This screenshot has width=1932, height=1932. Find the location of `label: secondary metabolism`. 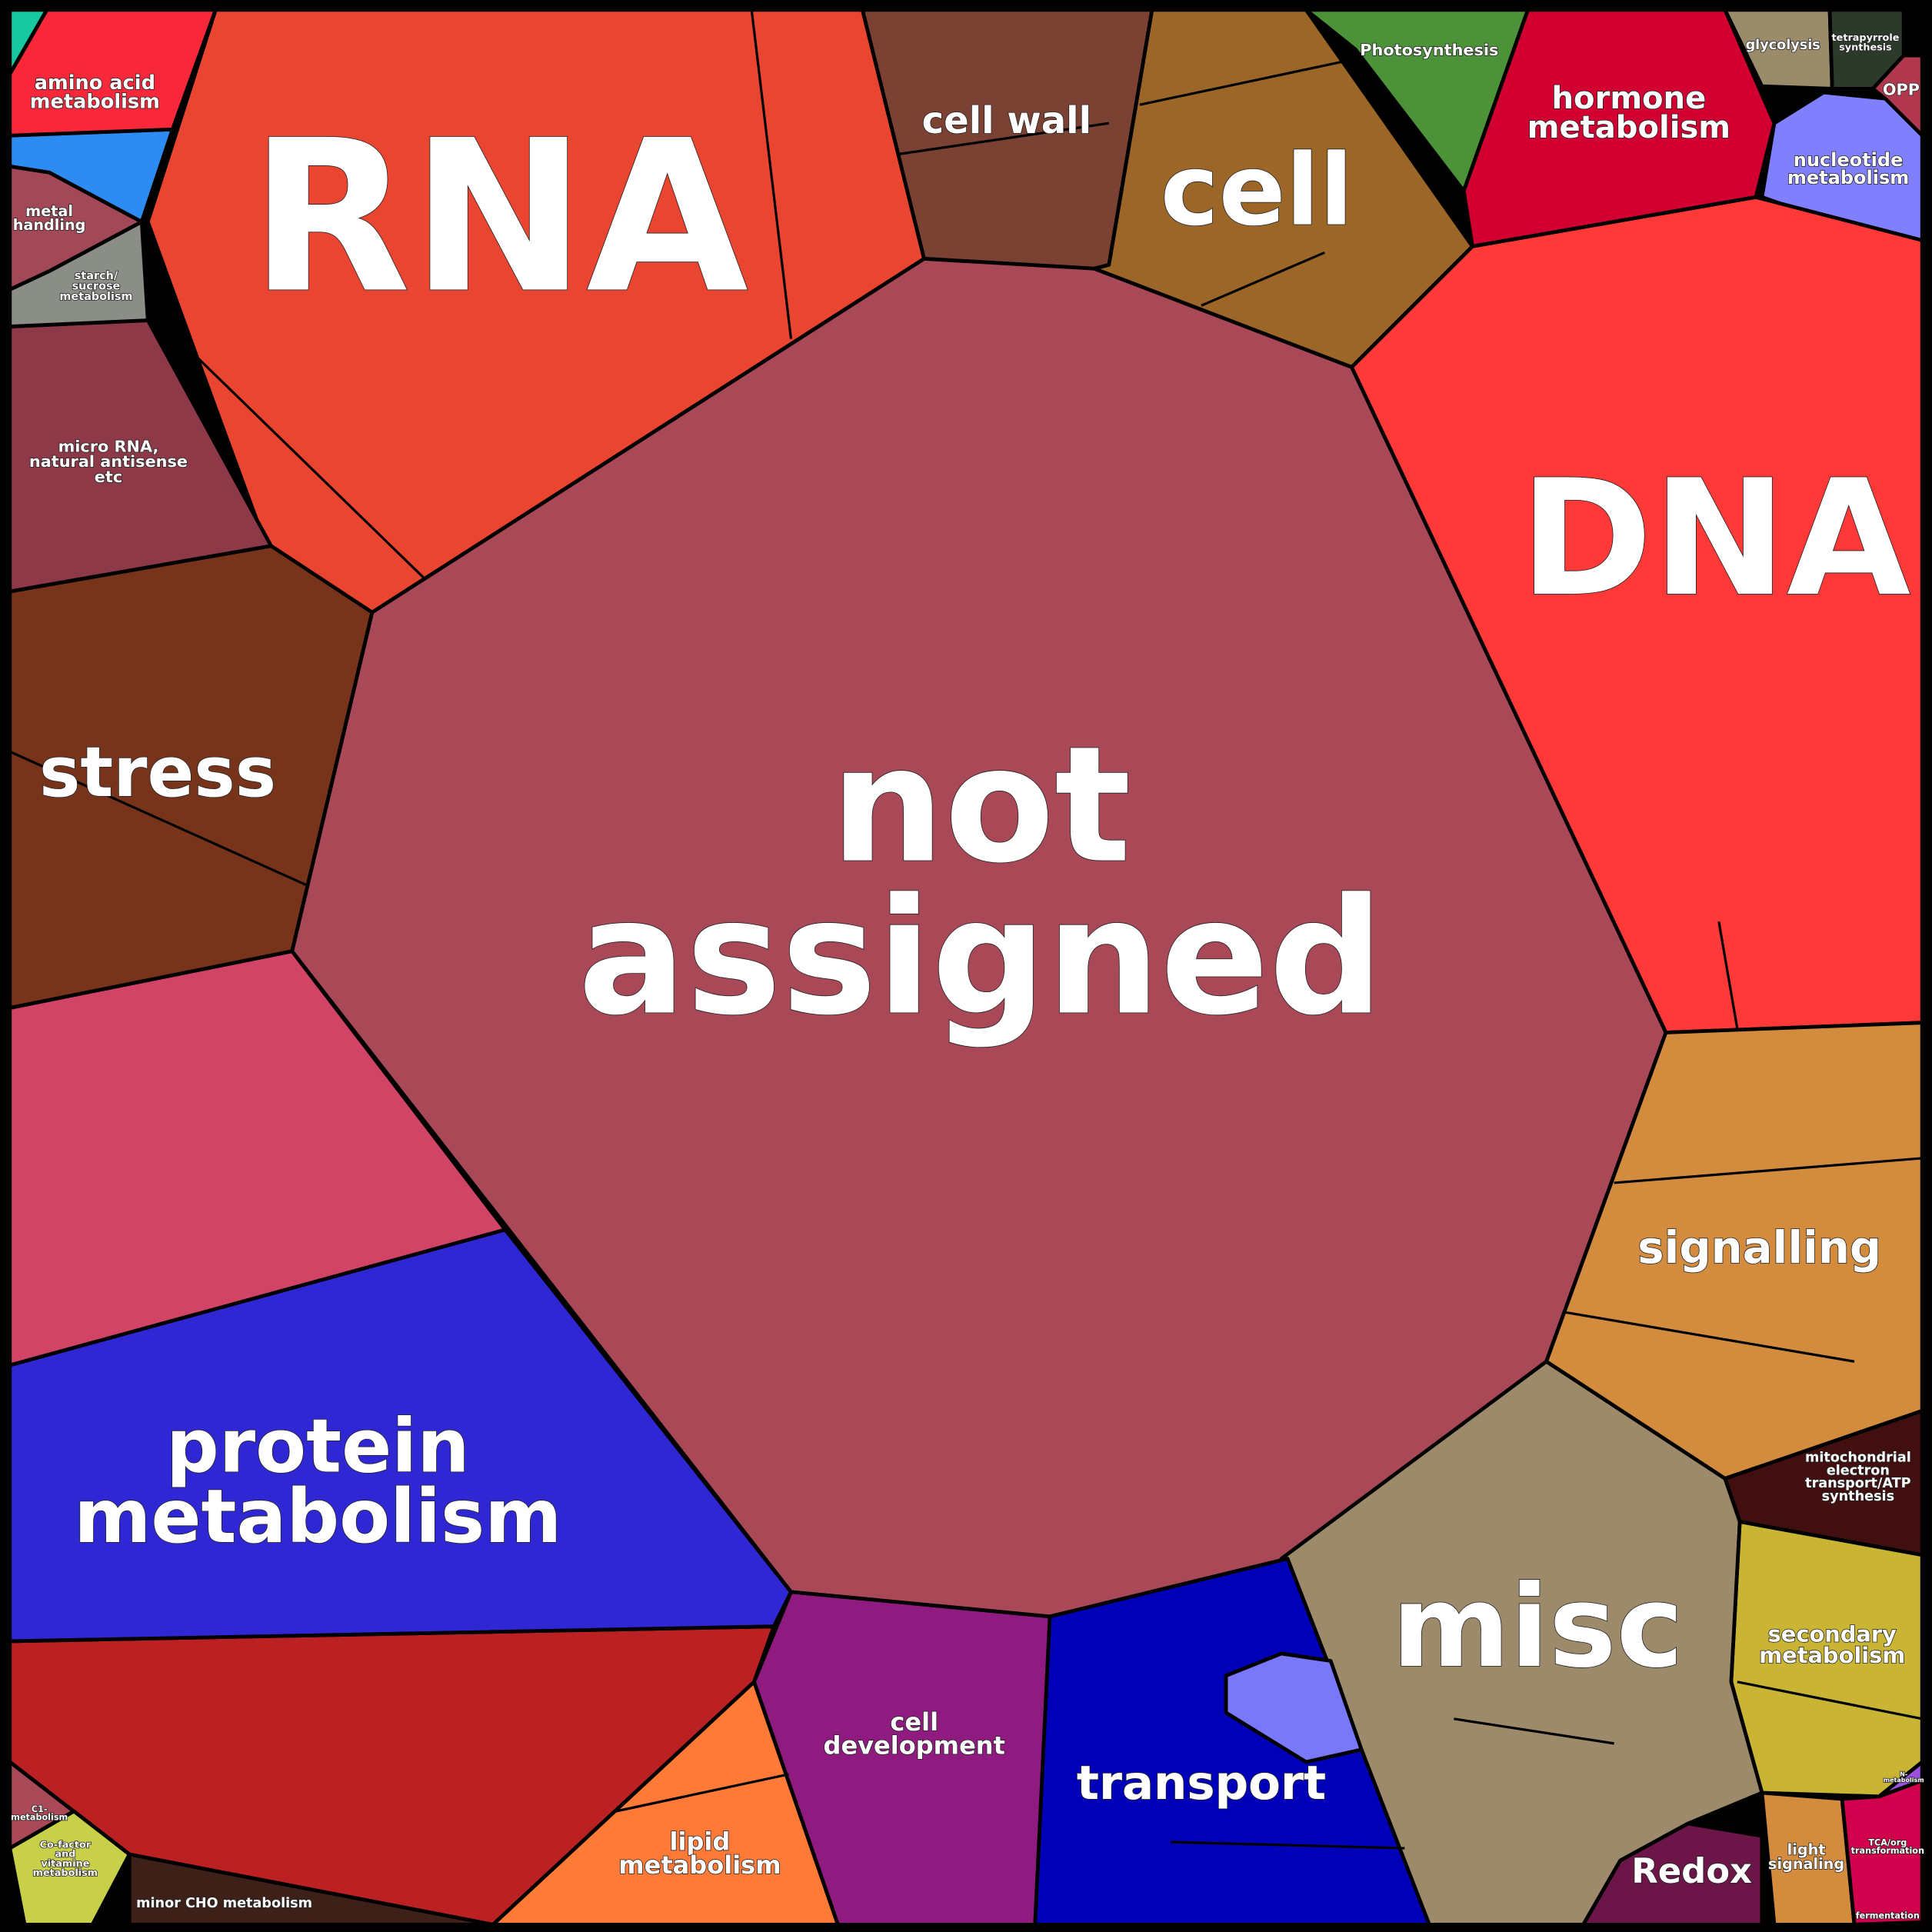

label: secondary metabolism is located at coordinates (1832, 1644).